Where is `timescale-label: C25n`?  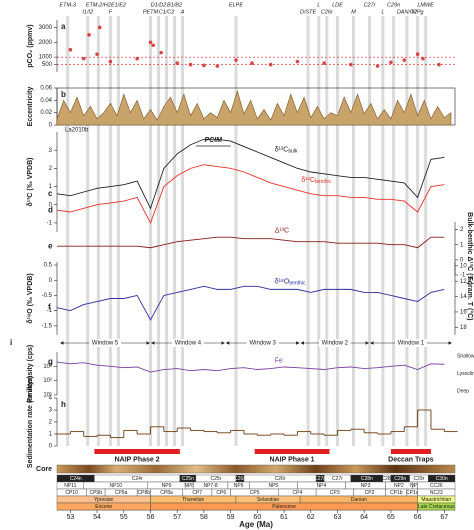
timescale-label: C25n is located at coordinates (188, 479).